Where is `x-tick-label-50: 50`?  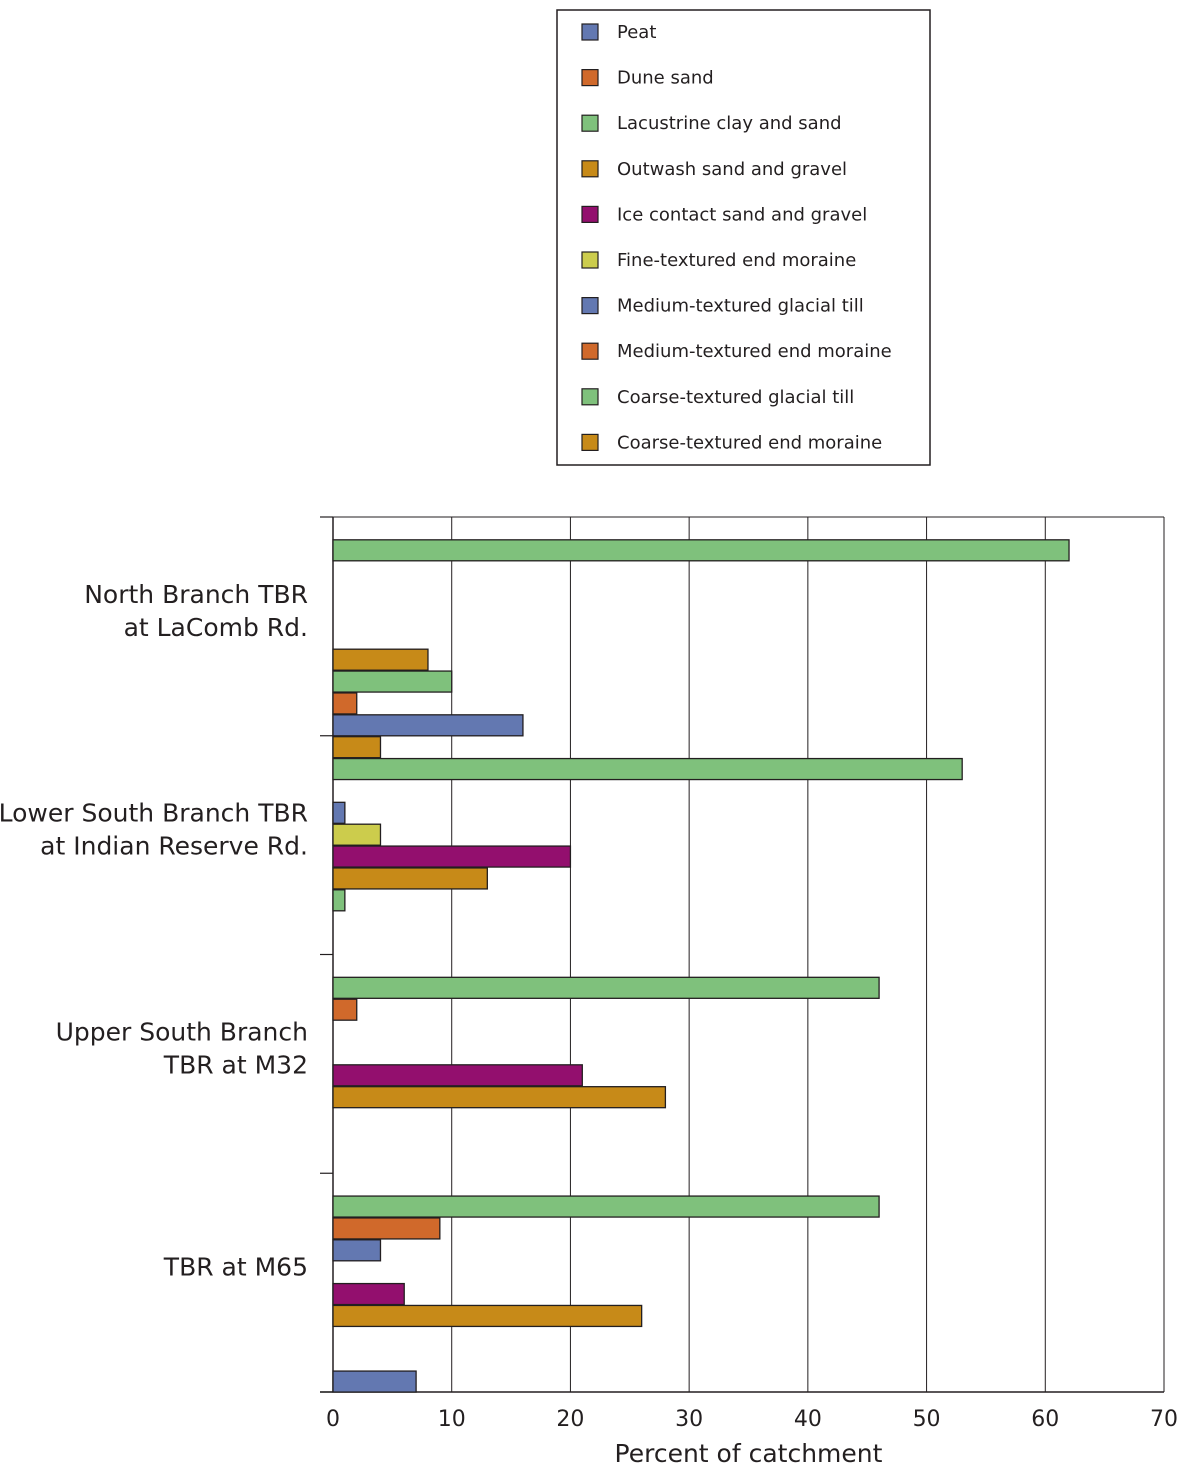 x-tick-label-50: 50 is located at coordinates (927, 1419).